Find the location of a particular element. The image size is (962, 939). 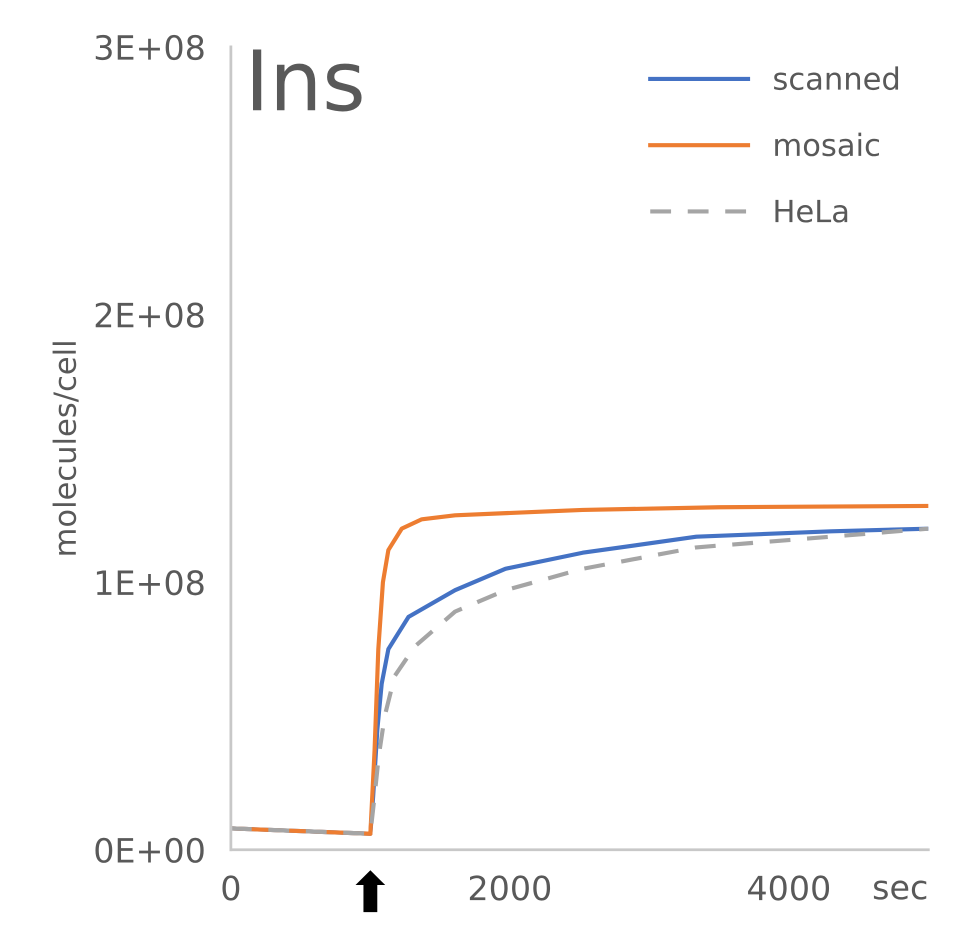

y-tick-label: 1E+08 is located at coordinates (150, 583).